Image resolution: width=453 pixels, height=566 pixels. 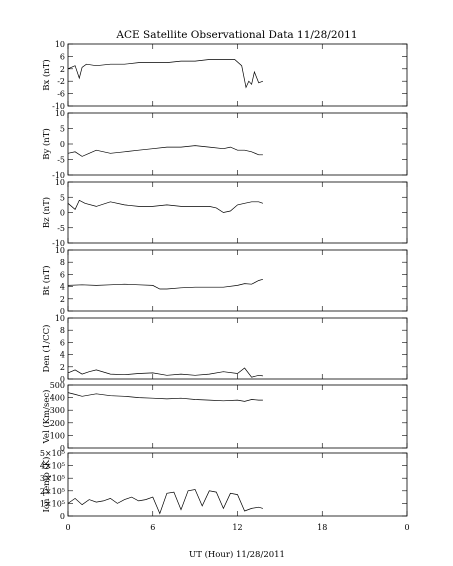 What do you see at coordinates (237, 144) in the screenshot?
I see `panel-frame-by` at bounding box center [237, 144].